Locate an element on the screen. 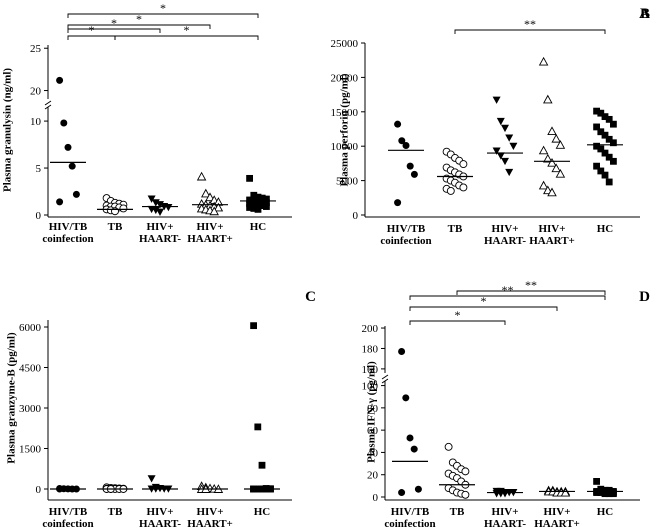  y-axis-label: Plasma perforin (pg/ml) is located at coordinates (345, 129).